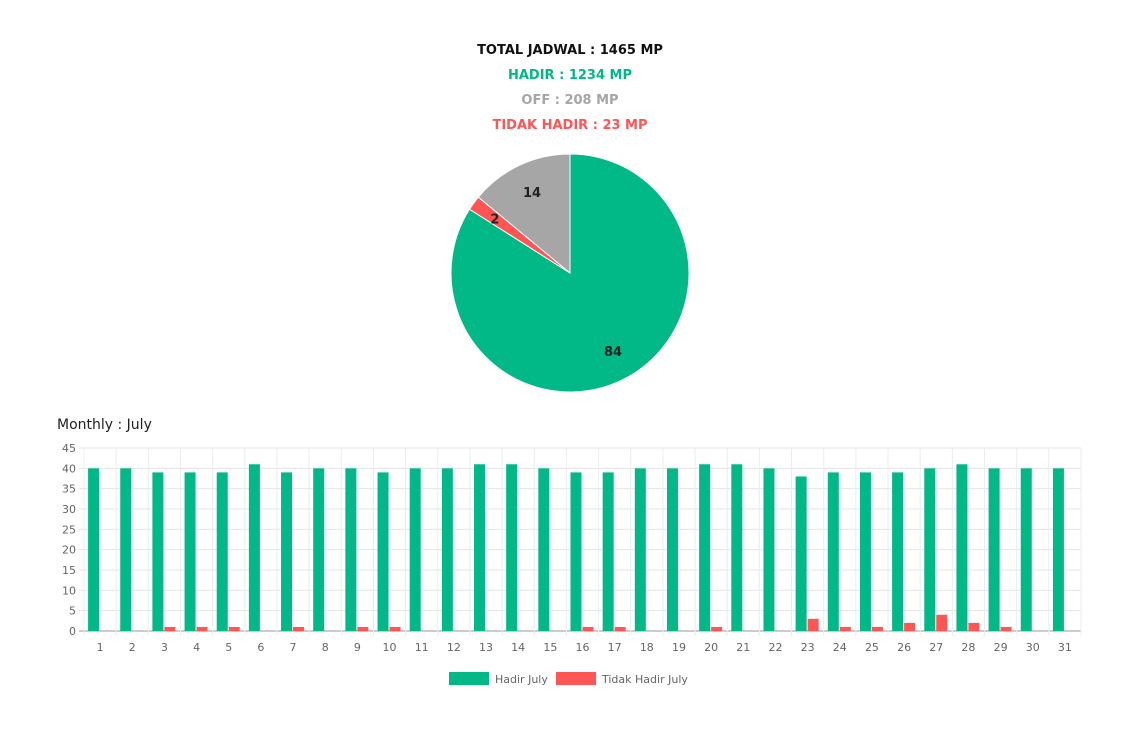 Image resolution: width=1140 pixels, height=738 pixels. Describe the element at coordinates (100, 647) in the screenshot. I see `x-tick-label: 1` at that location.